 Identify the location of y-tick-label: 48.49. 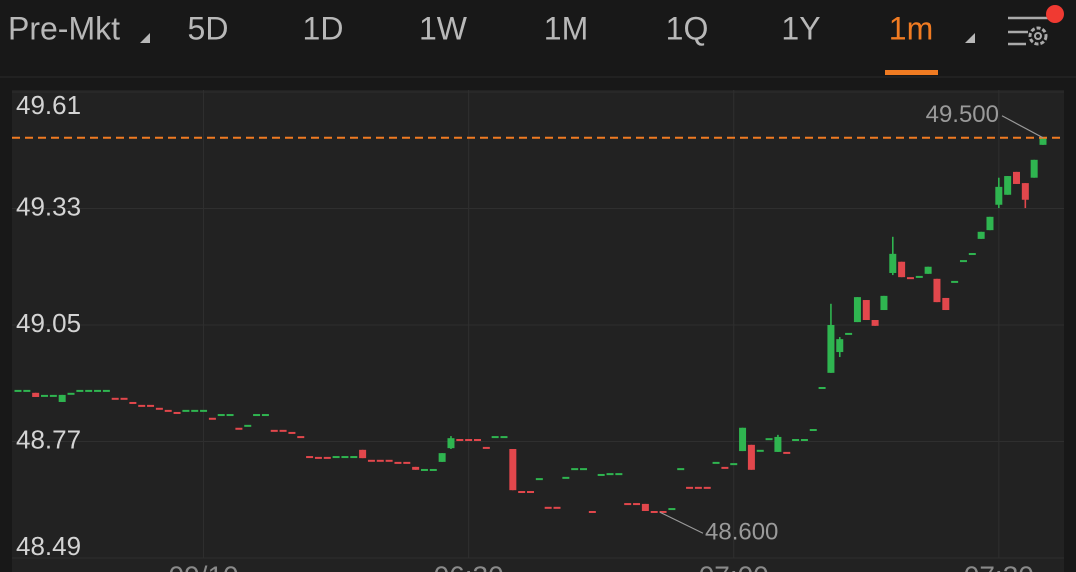
(48, 546).